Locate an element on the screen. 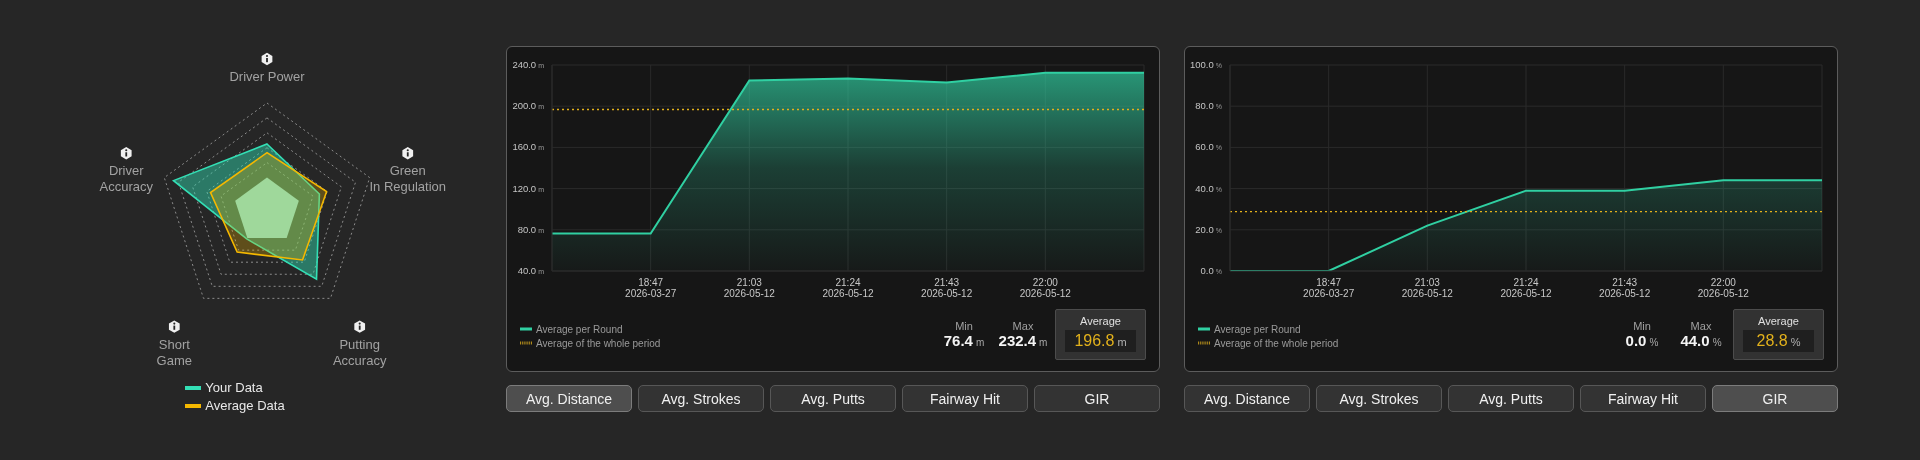  spoke-label: Green In Regulation is located at coordinates (408, 179).